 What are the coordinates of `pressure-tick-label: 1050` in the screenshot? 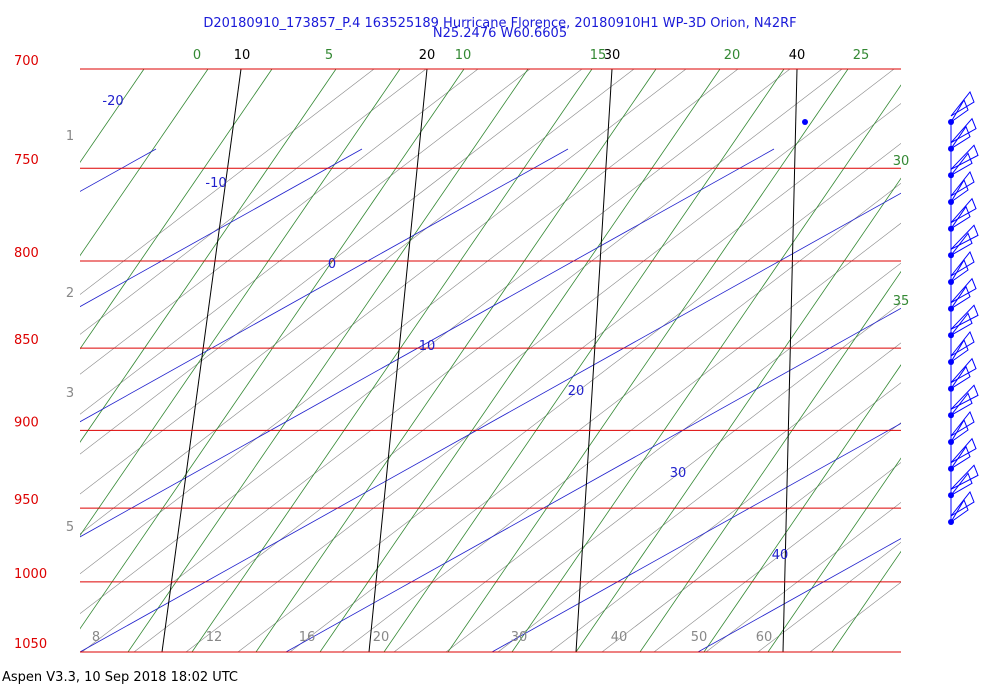 It's located at (30, 644).